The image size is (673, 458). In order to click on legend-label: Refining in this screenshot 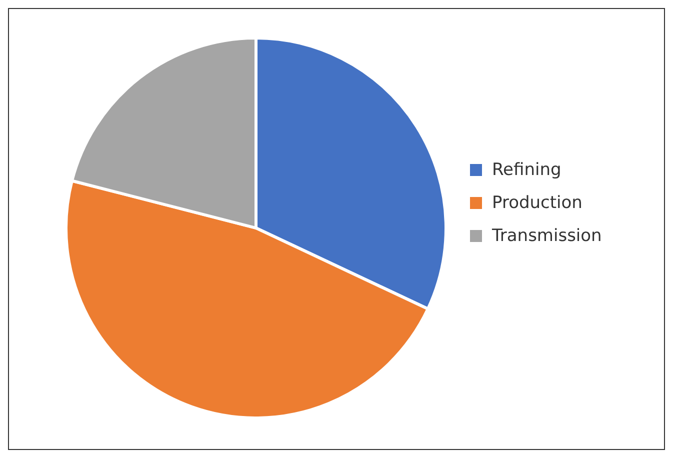, I will do `click(527, 170)`.